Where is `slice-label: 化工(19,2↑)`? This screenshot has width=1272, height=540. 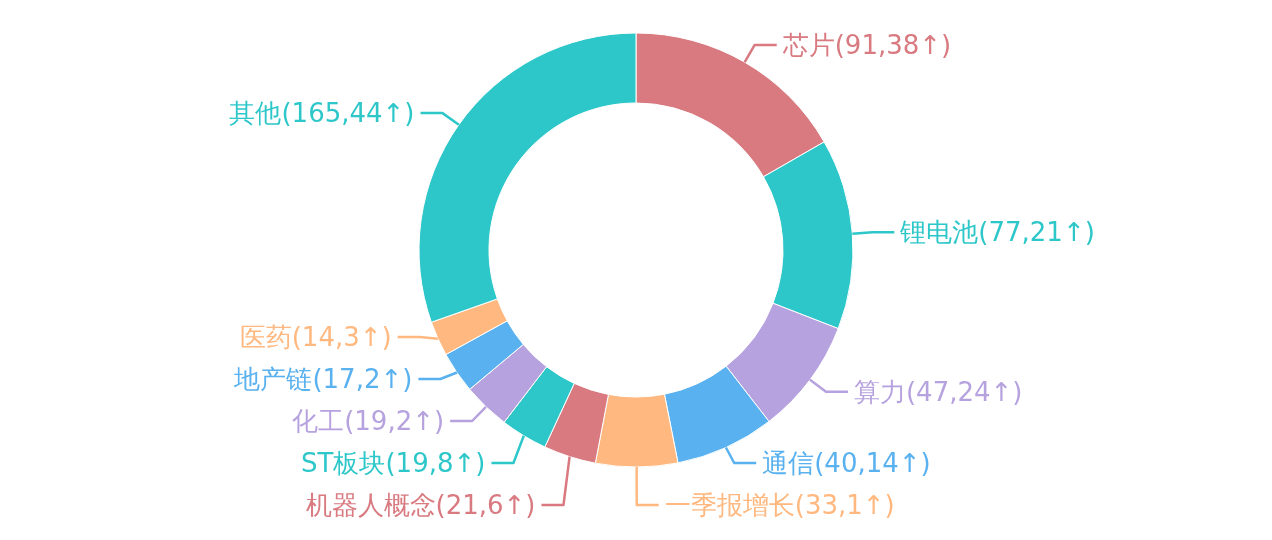
slice-label: 化工(19,2↑) is located at coordinates (368, 421).